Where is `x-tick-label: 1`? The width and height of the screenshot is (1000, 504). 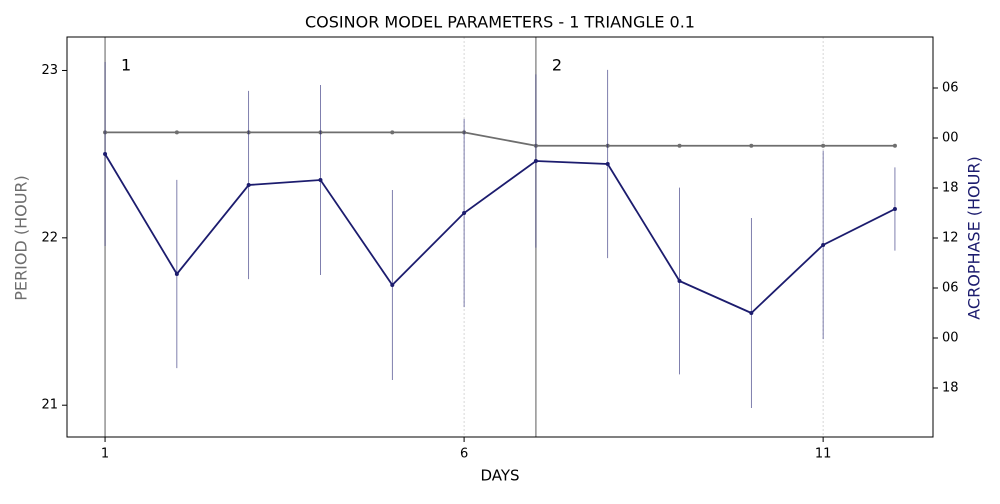
x-tick-label: 1 is located at coordinates (105, 454).